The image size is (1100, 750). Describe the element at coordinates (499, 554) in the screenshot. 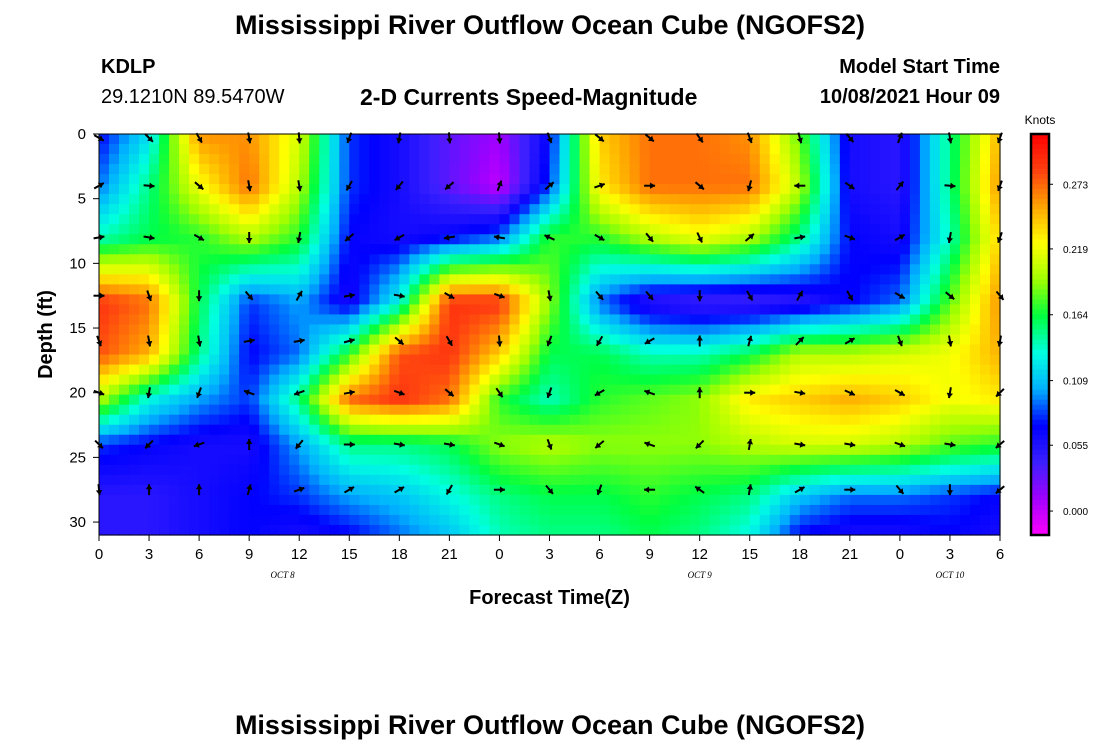

I see `x-tick-label: 0` at that location.